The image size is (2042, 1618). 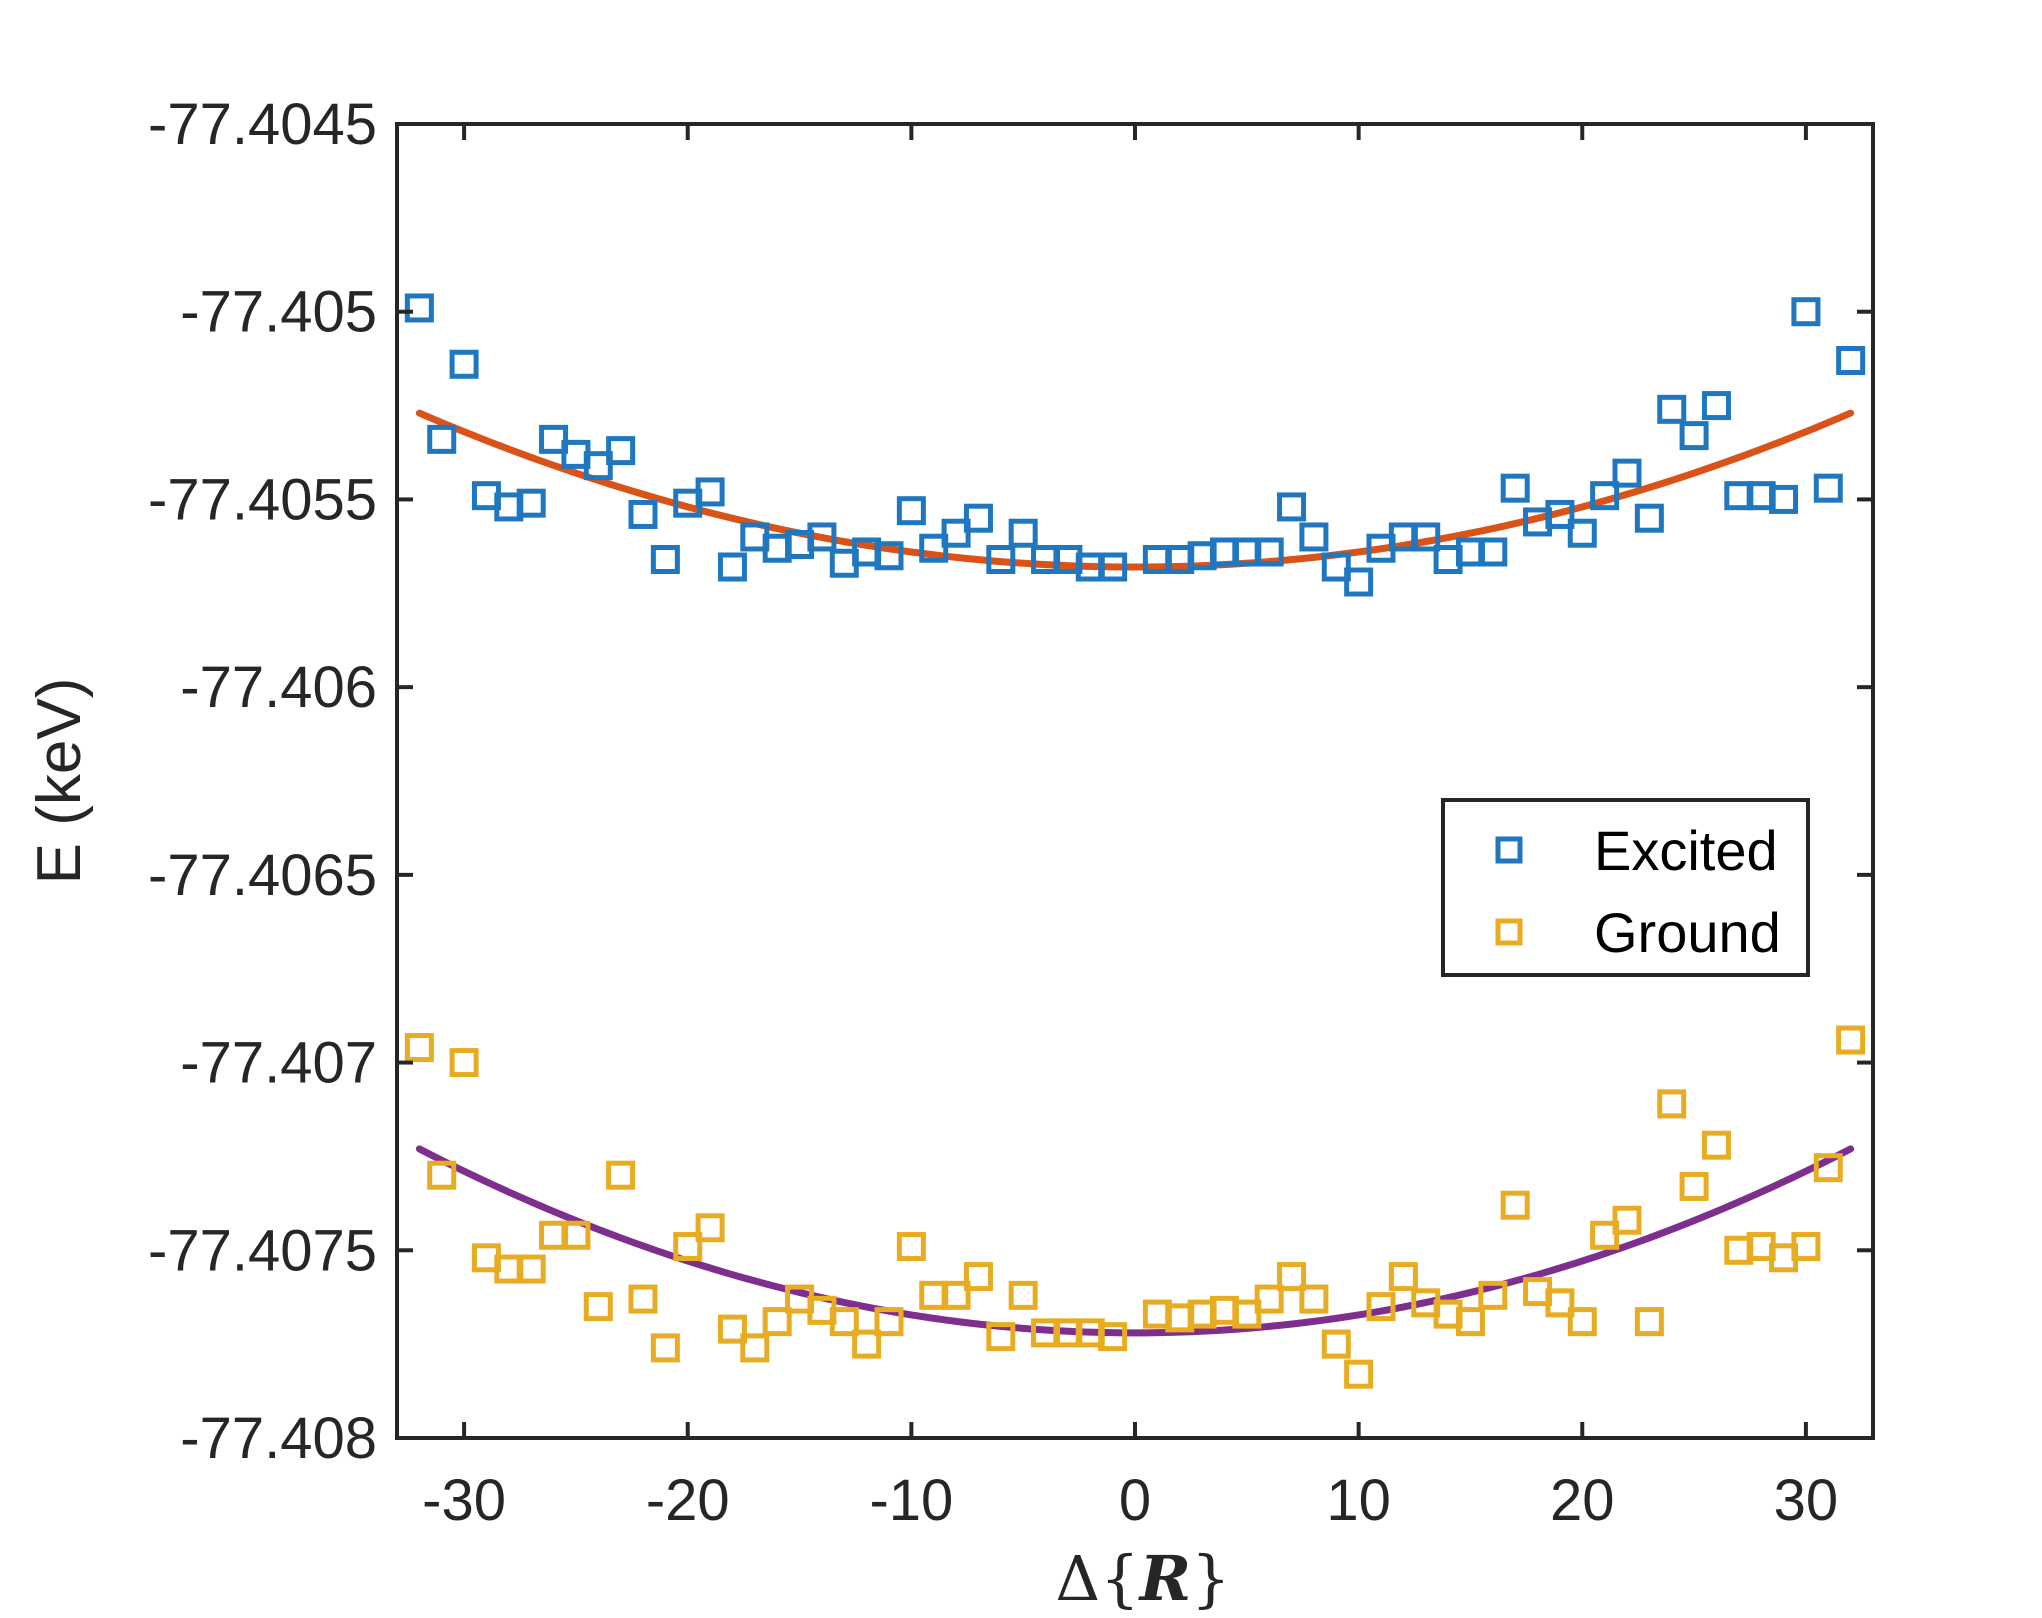 What do you see at coordinates (911, 1500) in the screenshot?
I see `x-tick-label: -10` at bounding box center [911, 1500].